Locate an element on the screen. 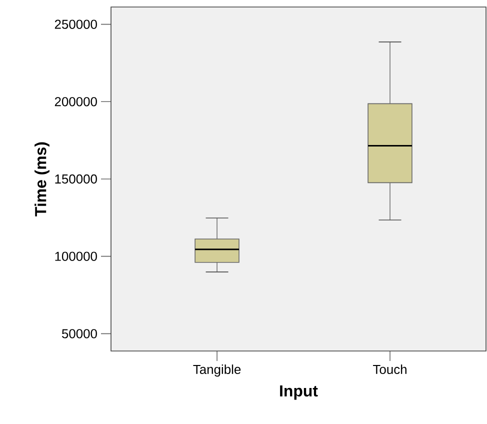 This screenshot has width=487, height=424. x-tick-label: Touch is located at coordinates (389, 369).